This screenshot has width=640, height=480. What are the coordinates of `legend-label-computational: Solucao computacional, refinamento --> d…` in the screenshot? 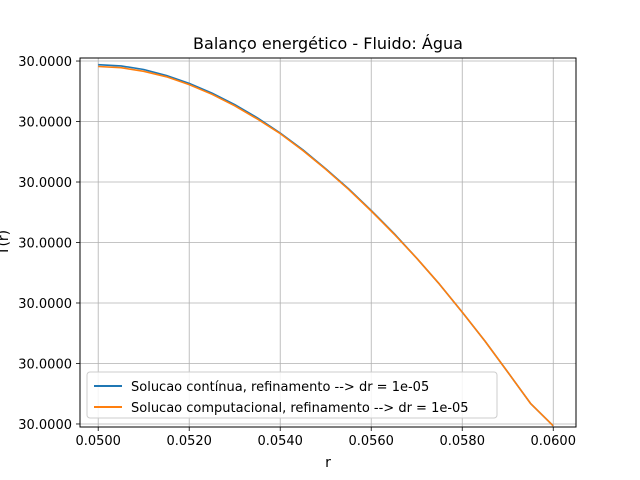 It's located at (300, 408).